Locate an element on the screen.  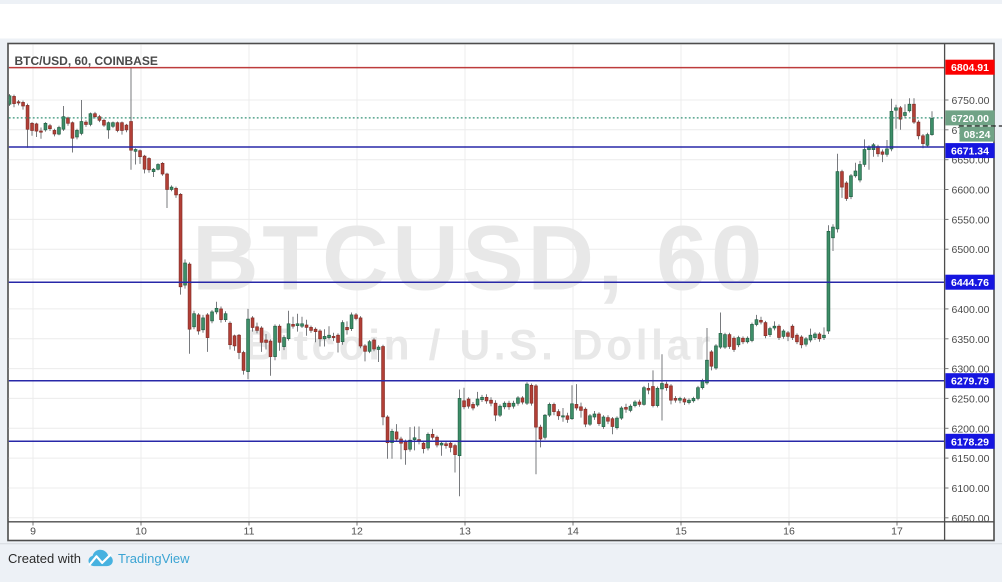
svg-text: BTCUSD, 60 is located at coordinates (479, 259).